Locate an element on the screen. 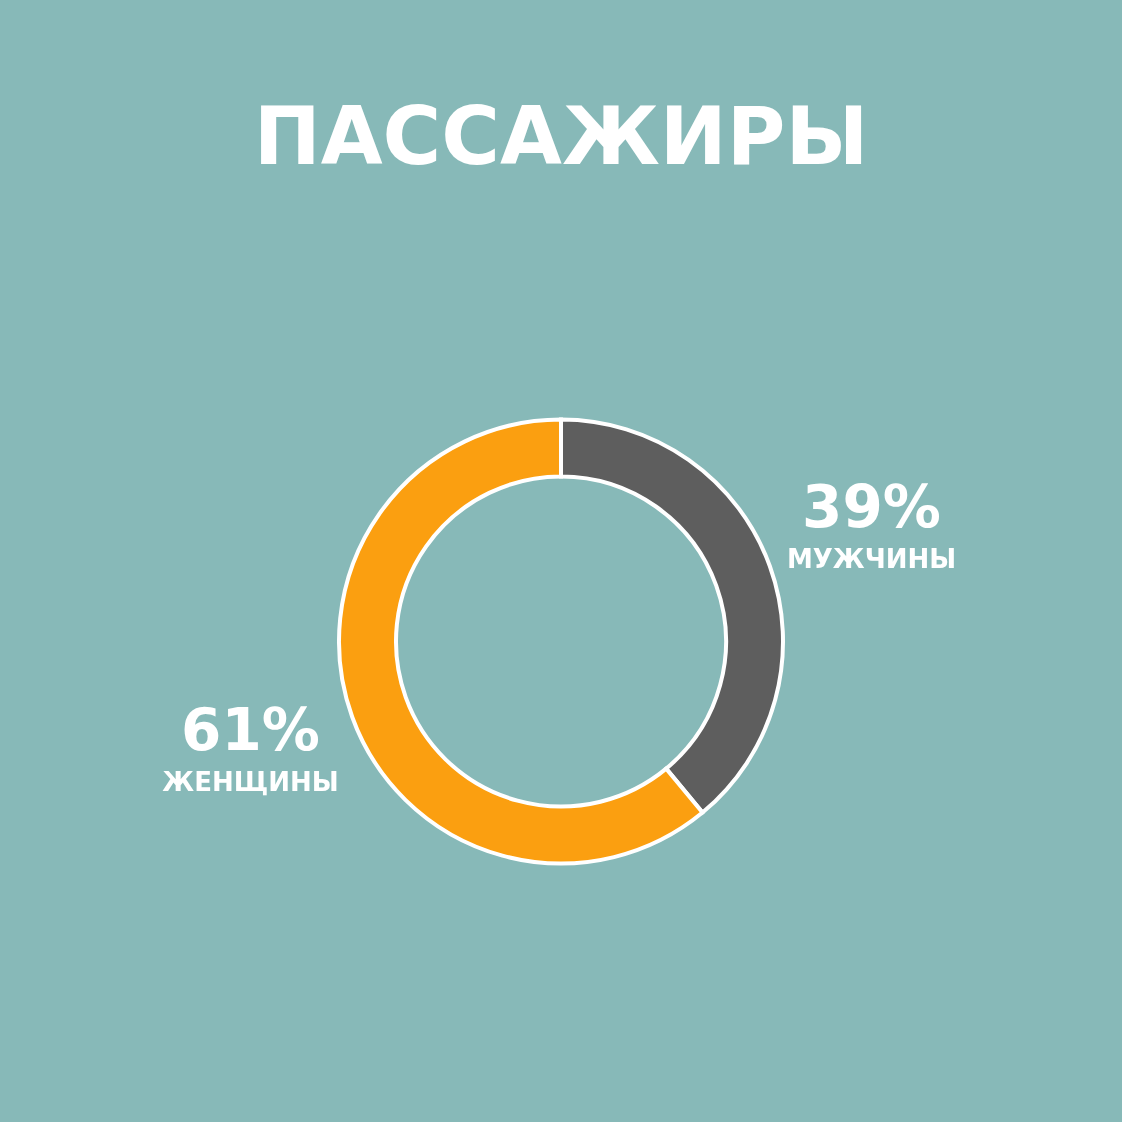  slice-label: ЖЕНЩИНЫ is located at coordinates (250, 782).